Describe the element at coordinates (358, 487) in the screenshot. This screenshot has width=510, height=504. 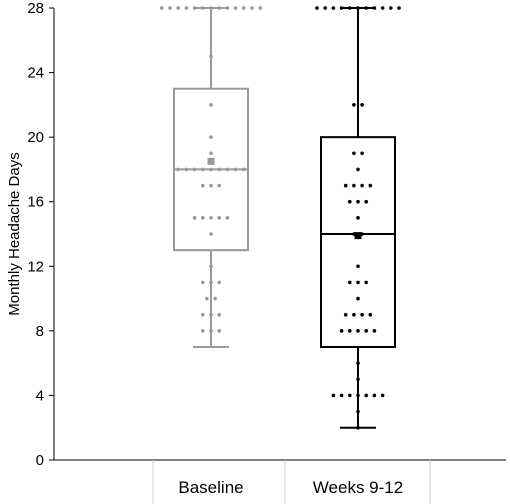
I see `x-category-label: Weeks 9-12` at that location.